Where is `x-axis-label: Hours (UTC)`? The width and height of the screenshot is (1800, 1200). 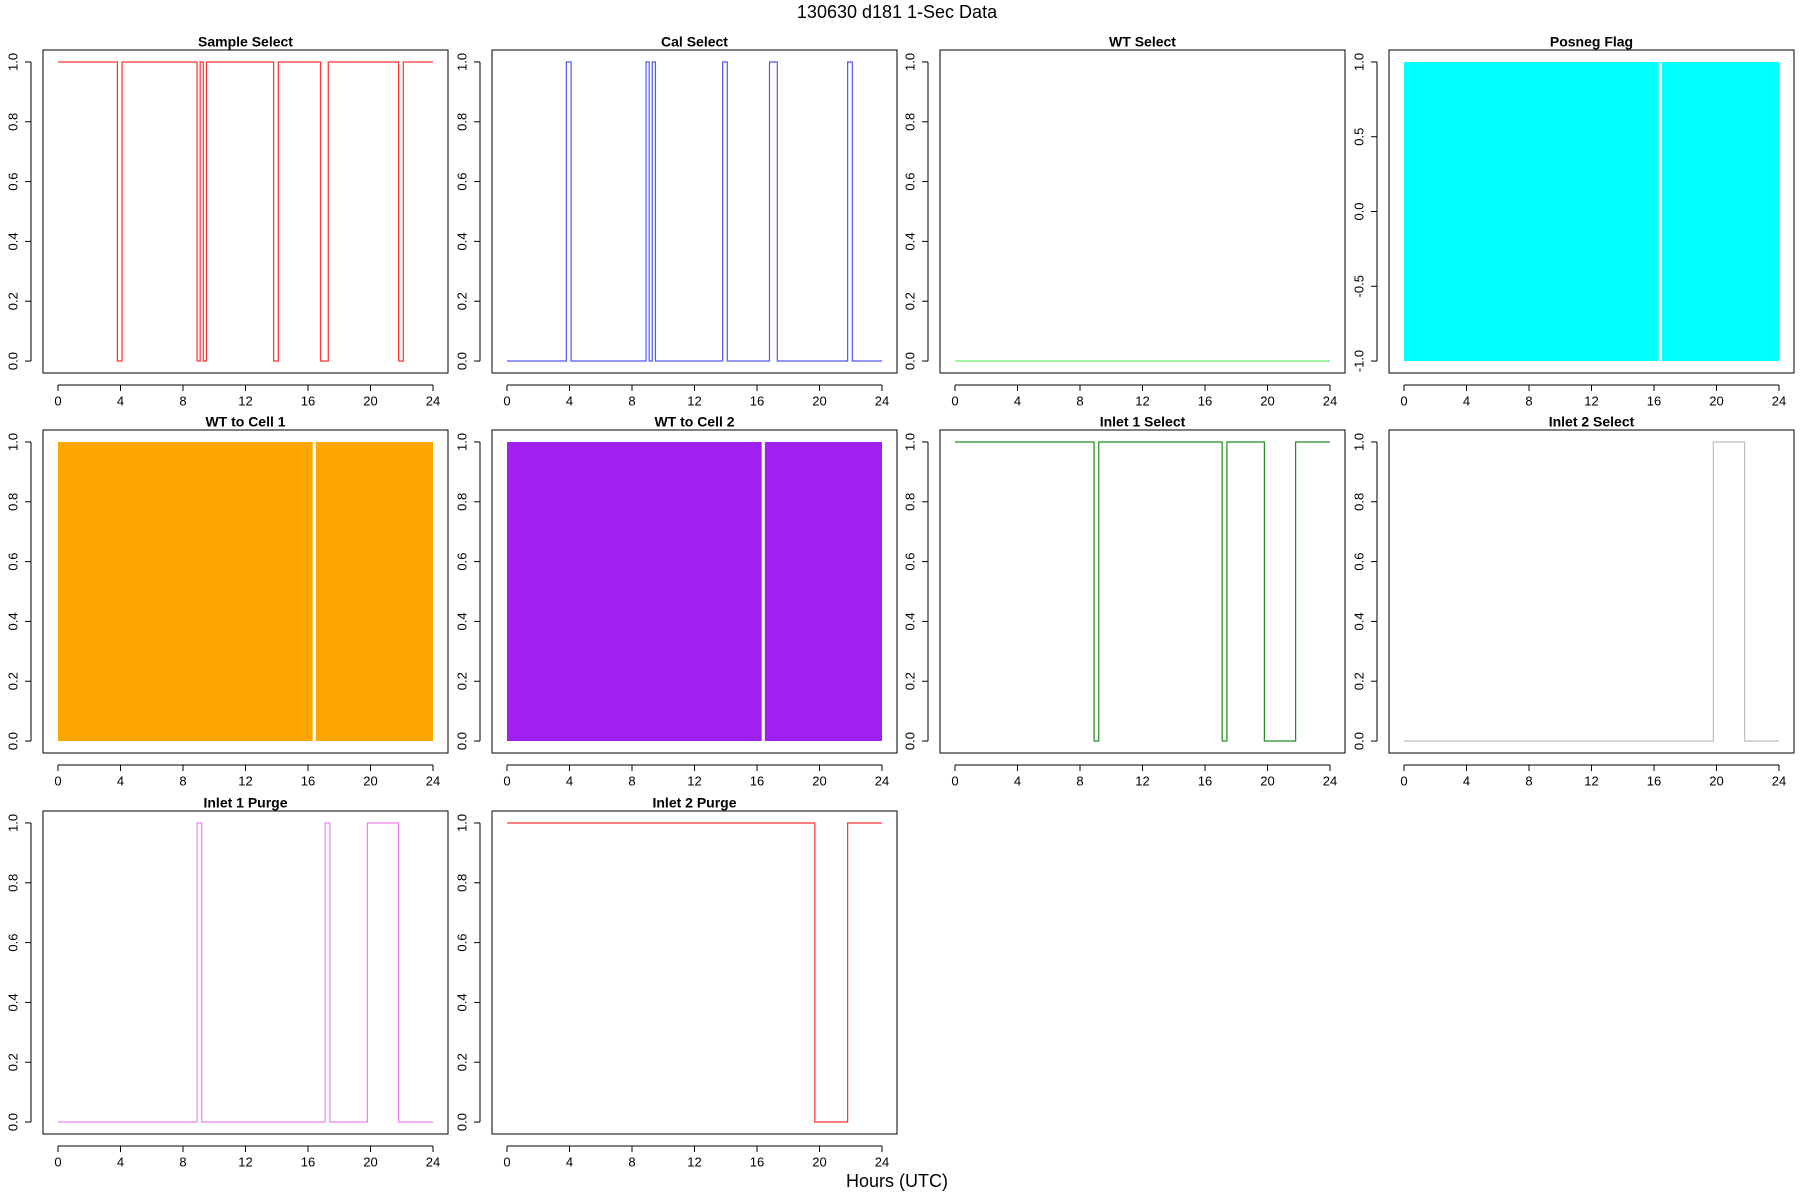
x-axis-label: Hours (UTC) is located at coordinates (897, 1181).